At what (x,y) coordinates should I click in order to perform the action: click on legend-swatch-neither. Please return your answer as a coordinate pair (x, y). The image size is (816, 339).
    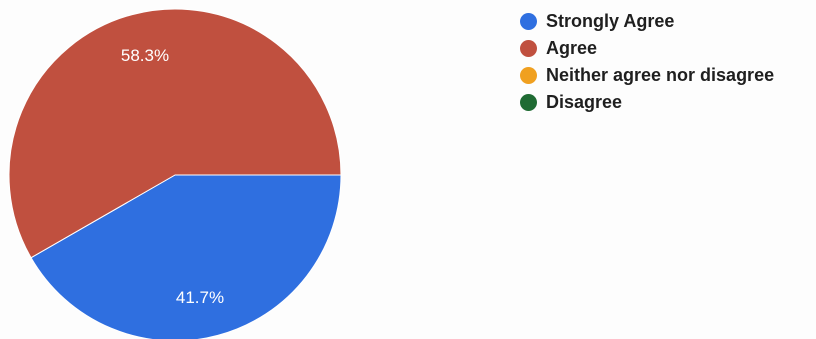
    Looking at the image, I should click on (528, 75).